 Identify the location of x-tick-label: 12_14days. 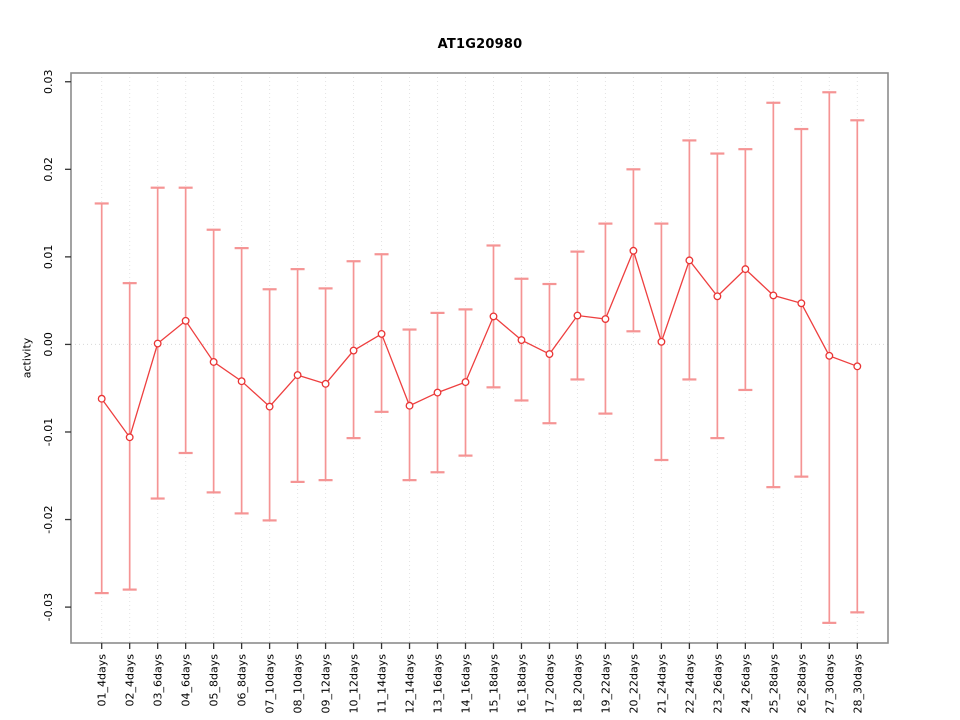
(410, 684).